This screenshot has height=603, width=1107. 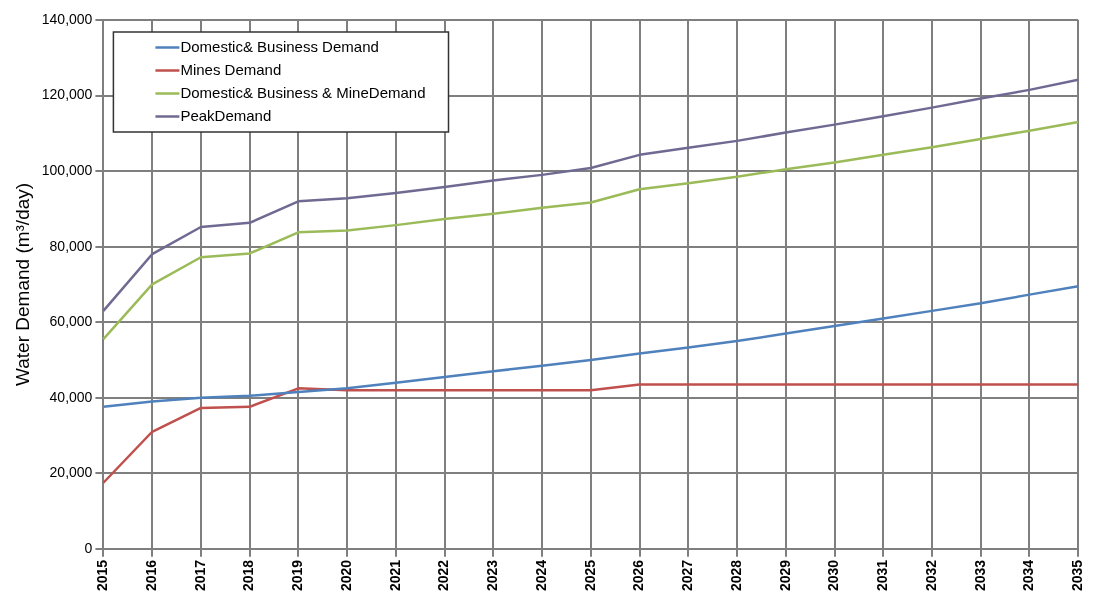 I want to click on x-tick-label: 2033, so click(x=979, y=575).